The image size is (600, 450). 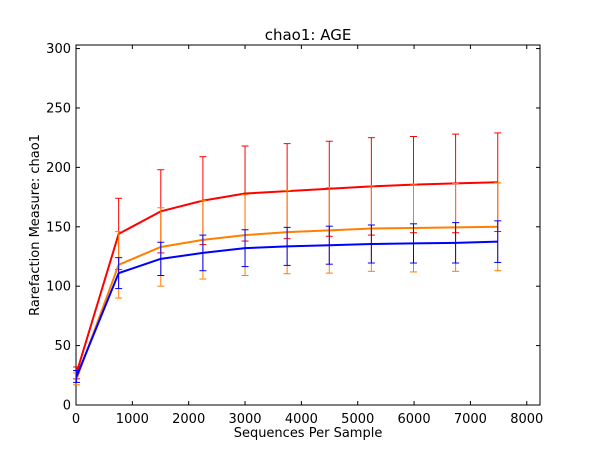 What do you see at coordinates (301, 419) in the screenshot?
I see `x-tick-label: 4000` at bounding box center [301, 419].